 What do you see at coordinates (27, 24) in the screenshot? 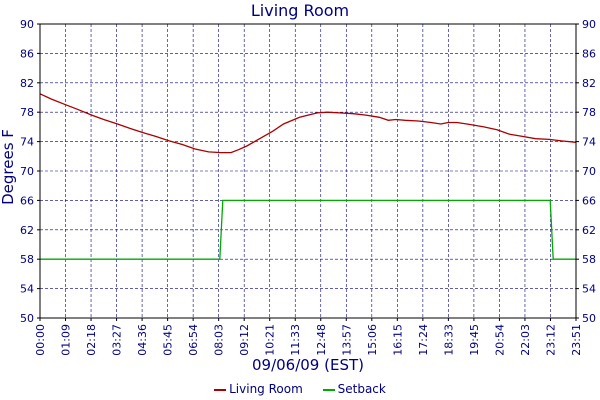
I see `y-tick-label-left: 90` at bounding box center [27, 24].